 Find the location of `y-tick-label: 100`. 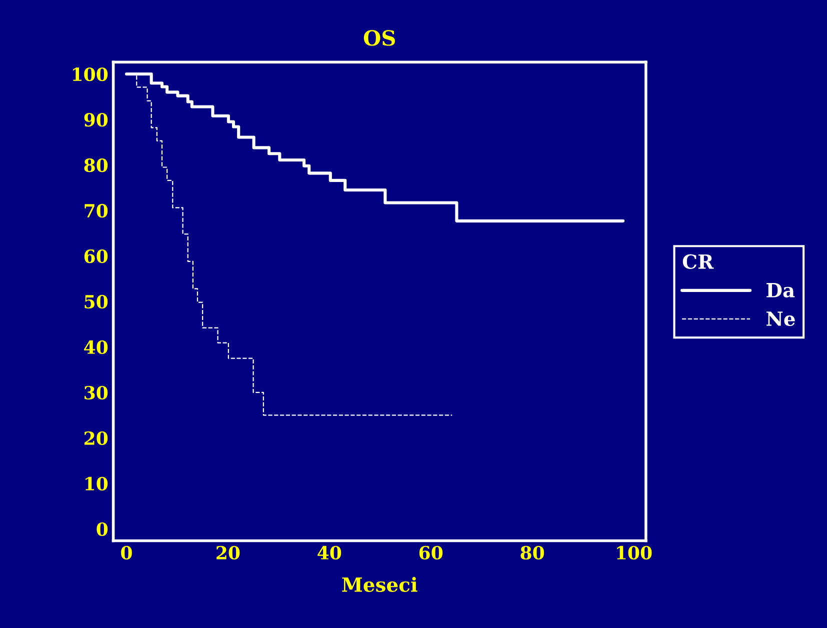

y-tick-label: 100 is located at coordinates (90, 74).